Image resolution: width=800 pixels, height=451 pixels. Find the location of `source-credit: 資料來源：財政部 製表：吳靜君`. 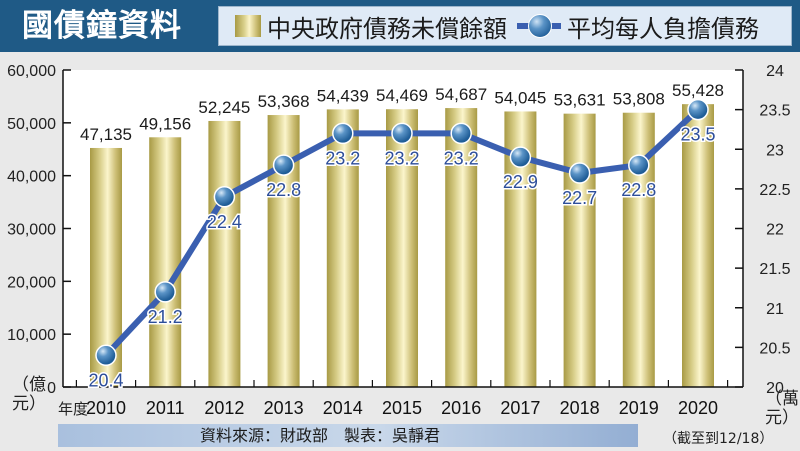

source-credit: 資料來源：財政部 製表：吳靜君 is located at coordinates (320, 435).